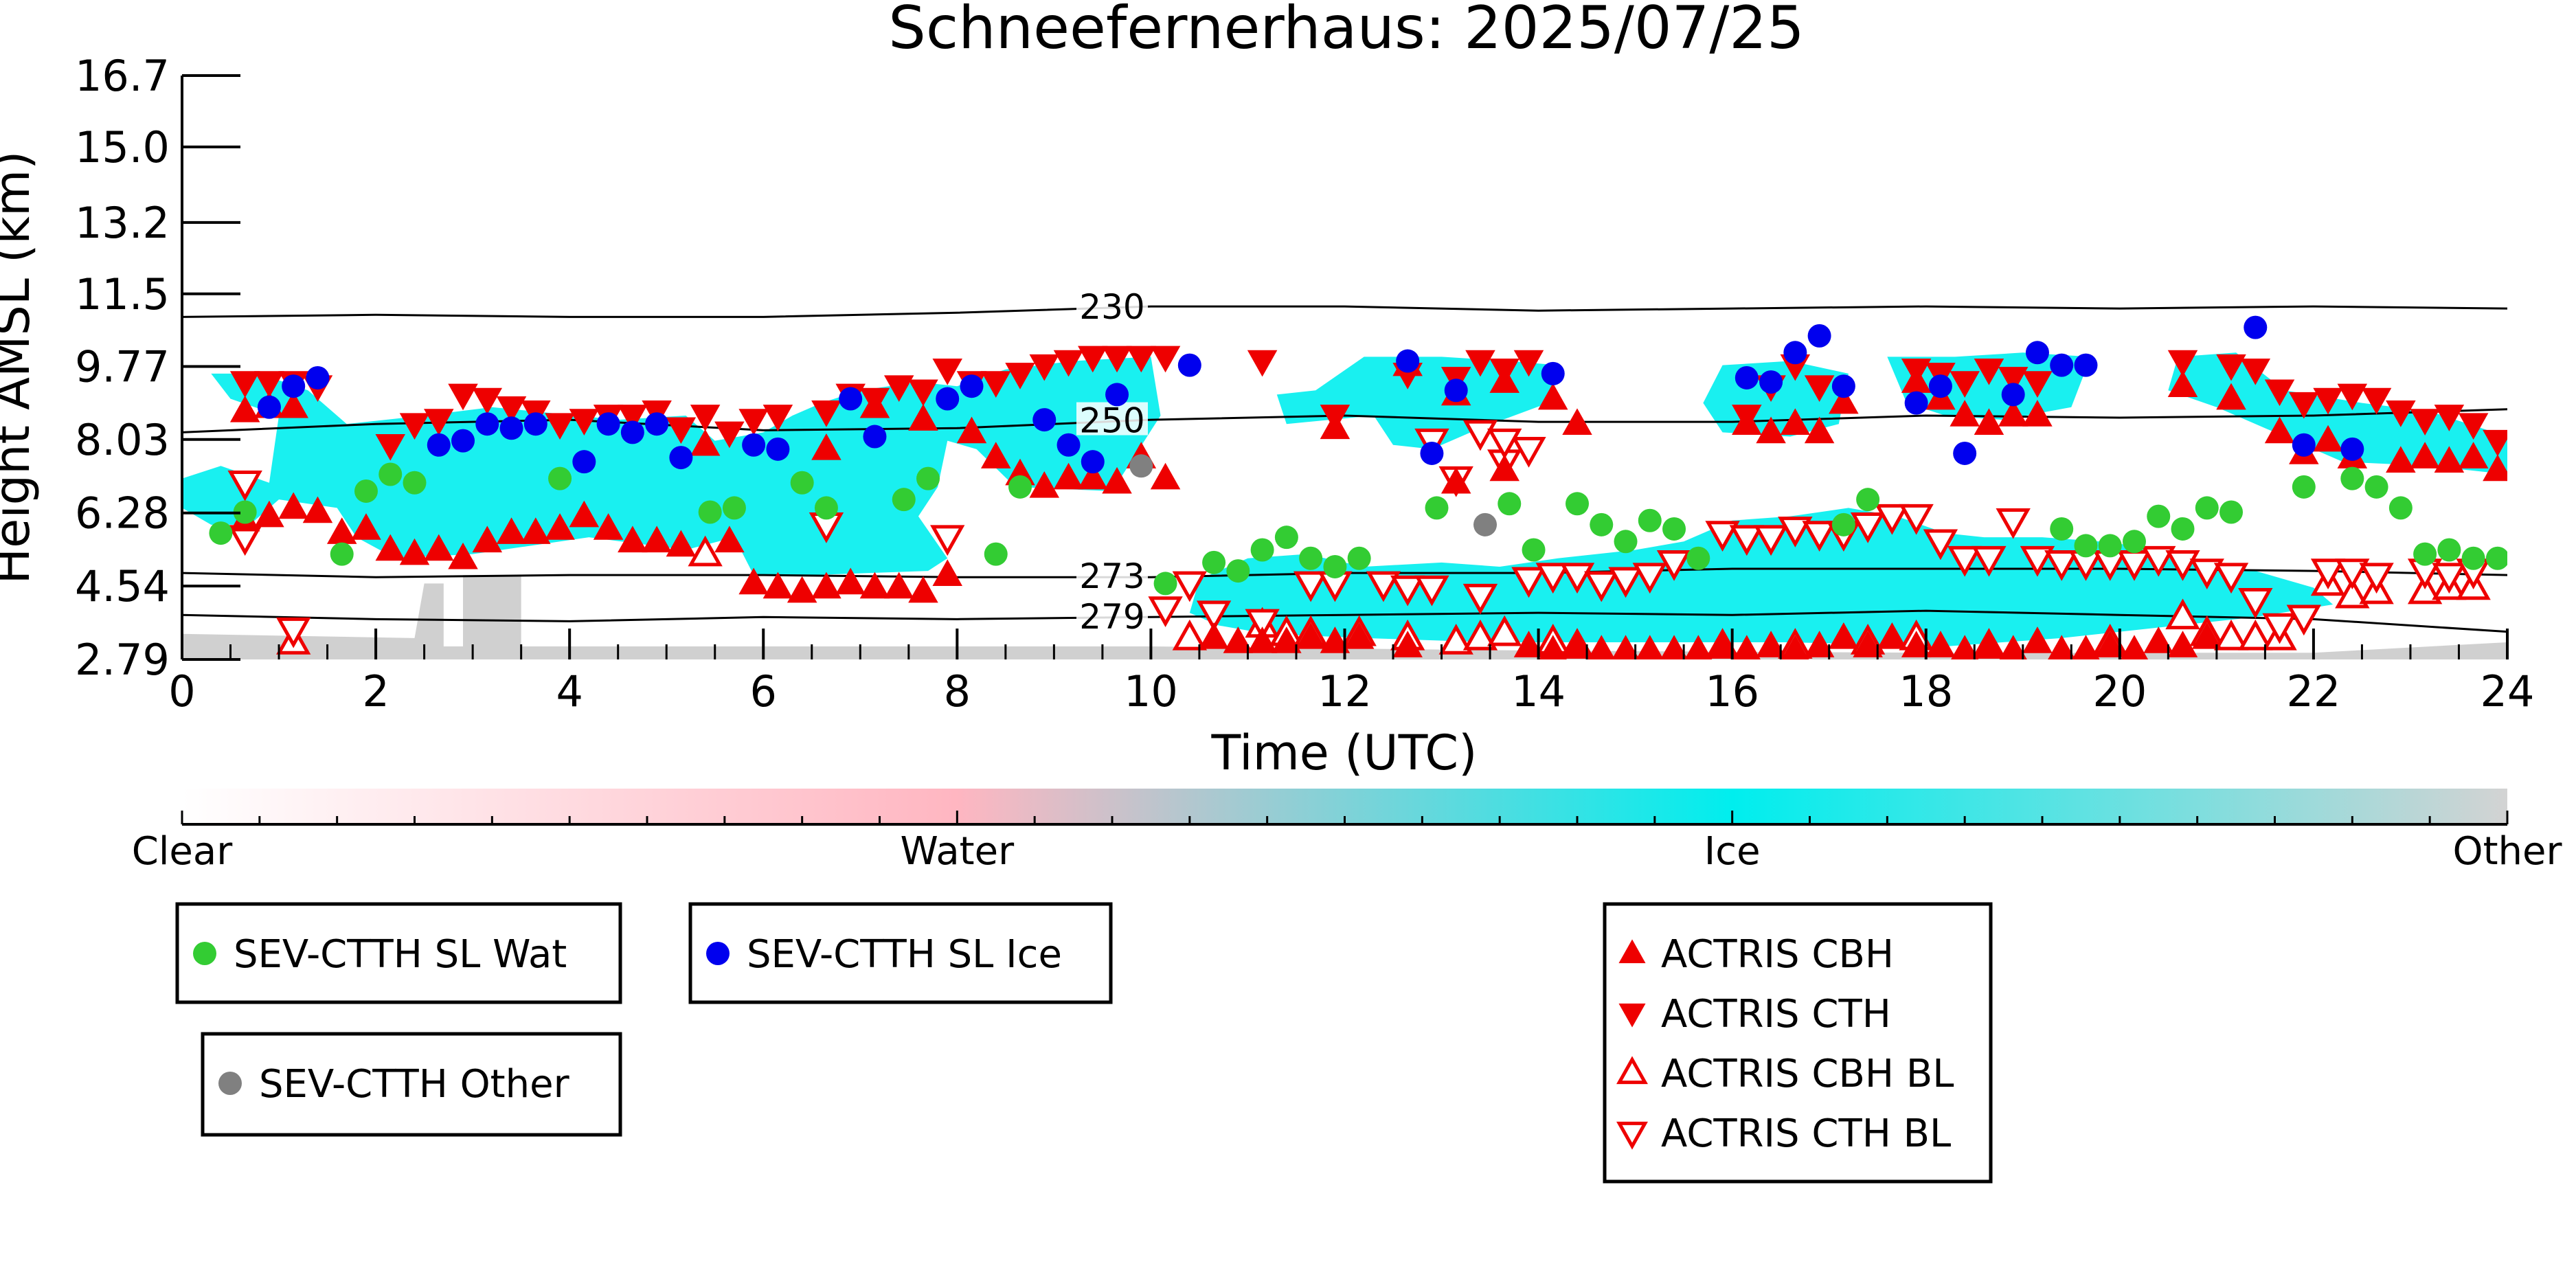  I want to click on x-tick-label: 2, so click(375, 691).